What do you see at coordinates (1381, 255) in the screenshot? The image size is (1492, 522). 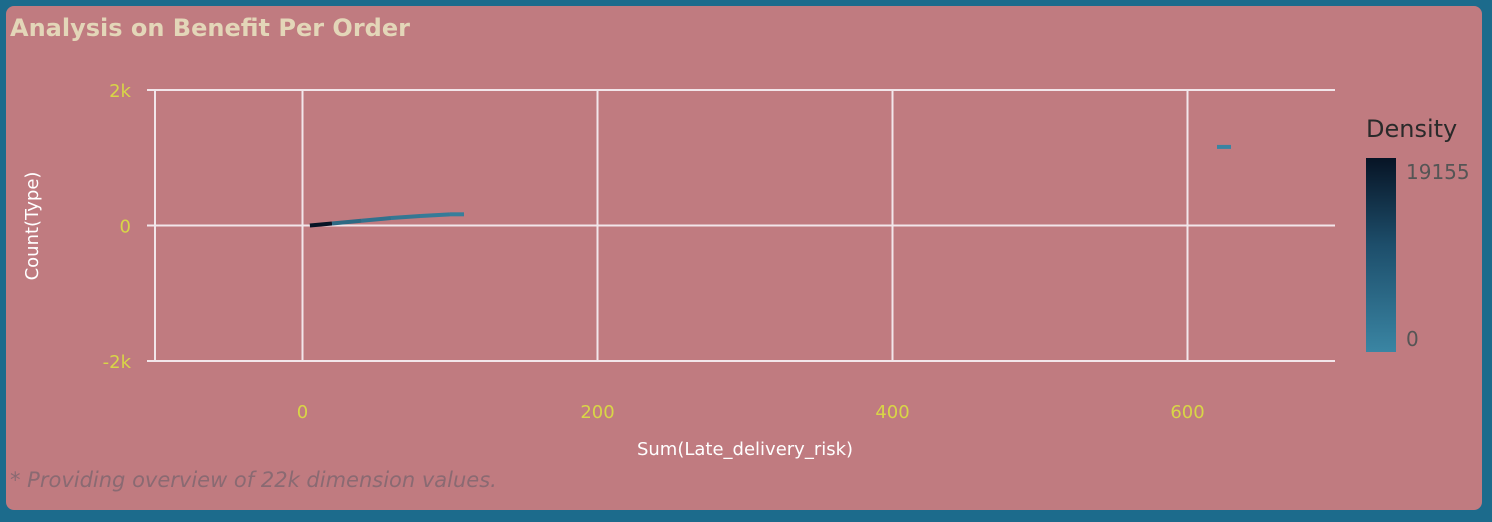 I see `legend-color-bar` at bounding box center [1381, 255].